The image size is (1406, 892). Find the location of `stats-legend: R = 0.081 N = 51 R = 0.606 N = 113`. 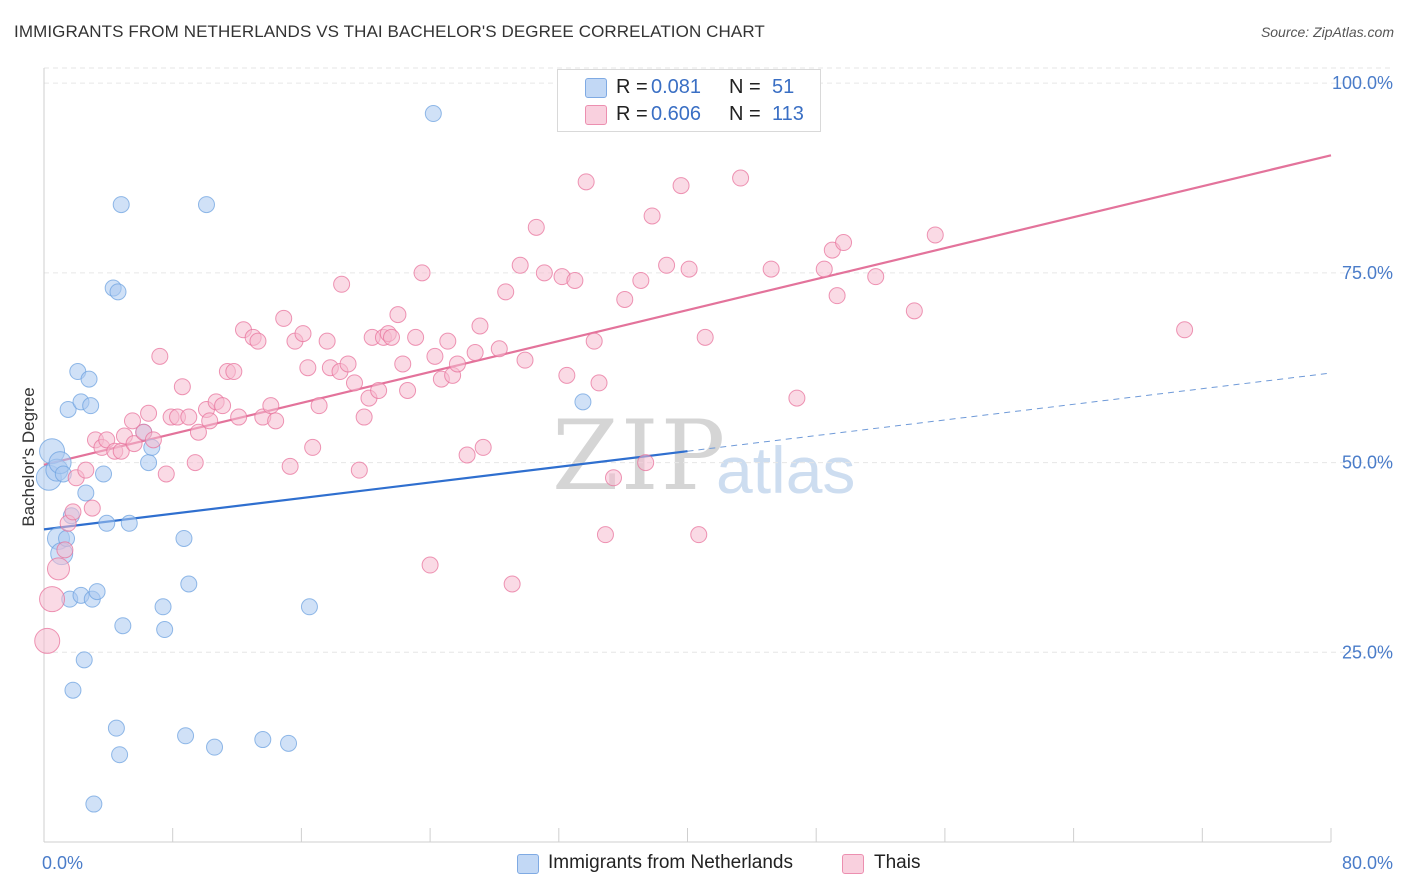

stats-legend: R = 0.081 N = 51 R = 0.606 N = 113 is located at coordinates (689, 100).